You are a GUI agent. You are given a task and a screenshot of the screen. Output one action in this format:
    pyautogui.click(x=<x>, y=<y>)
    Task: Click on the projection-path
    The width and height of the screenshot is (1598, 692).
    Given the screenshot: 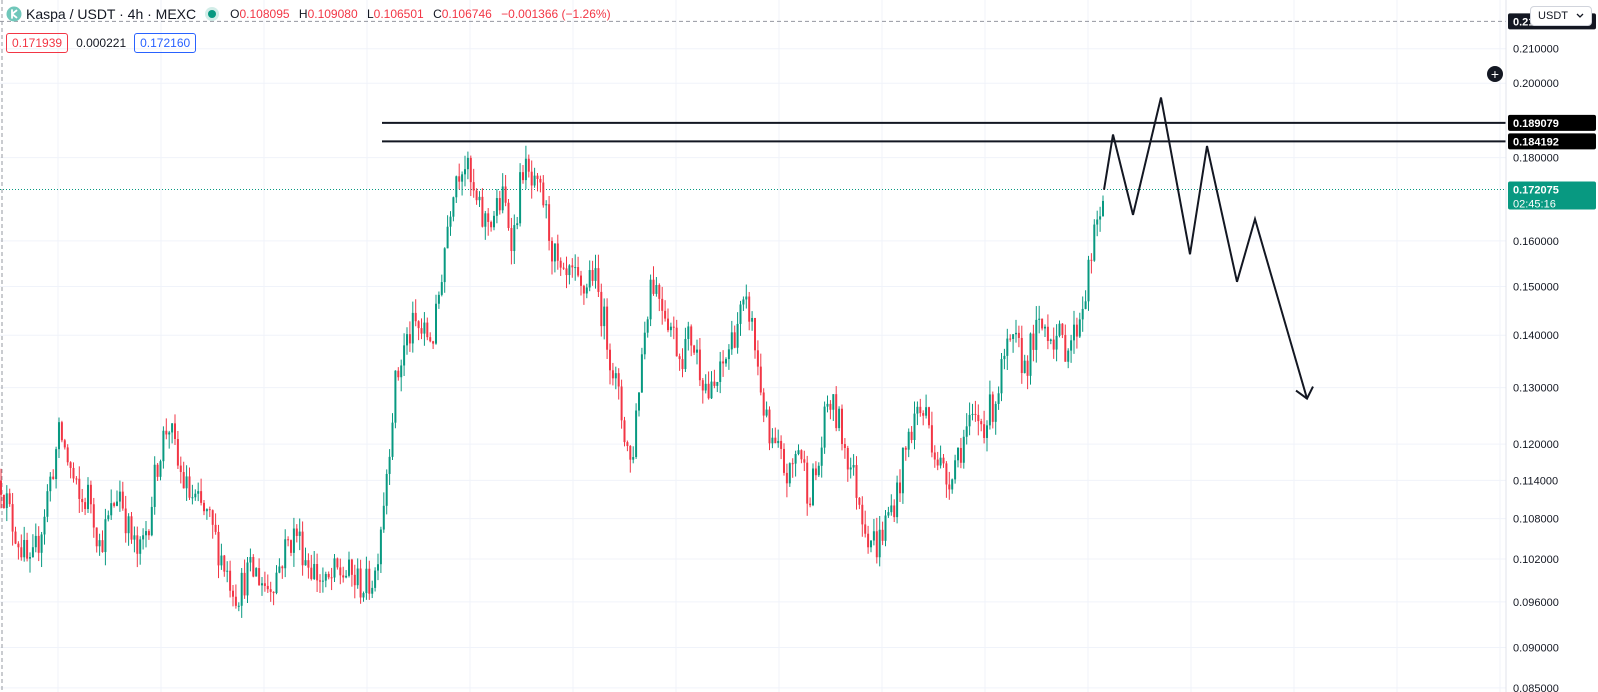 What is the action you would take?
    pyautogui.click(x=1208, y=249)
    